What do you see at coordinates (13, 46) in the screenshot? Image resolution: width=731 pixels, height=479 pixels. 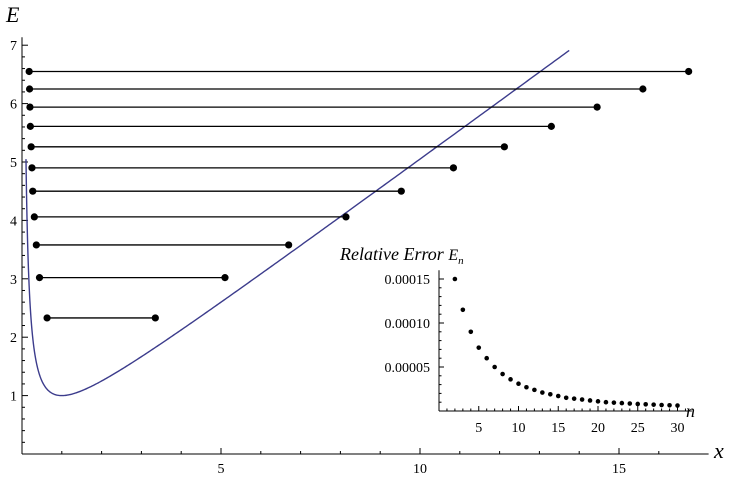 I see `y-tick-label: 7` at bounding box center [13, 46].